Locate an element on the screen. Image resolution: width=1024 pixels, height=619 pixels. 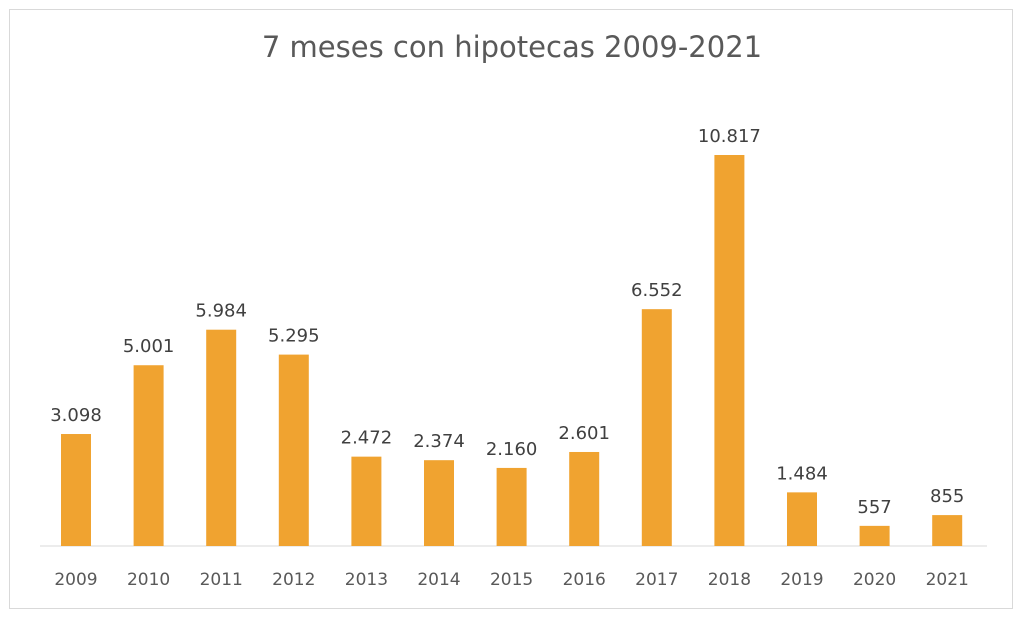
x-tick-label-2012: 2012 is located at coordinates (293, 580).